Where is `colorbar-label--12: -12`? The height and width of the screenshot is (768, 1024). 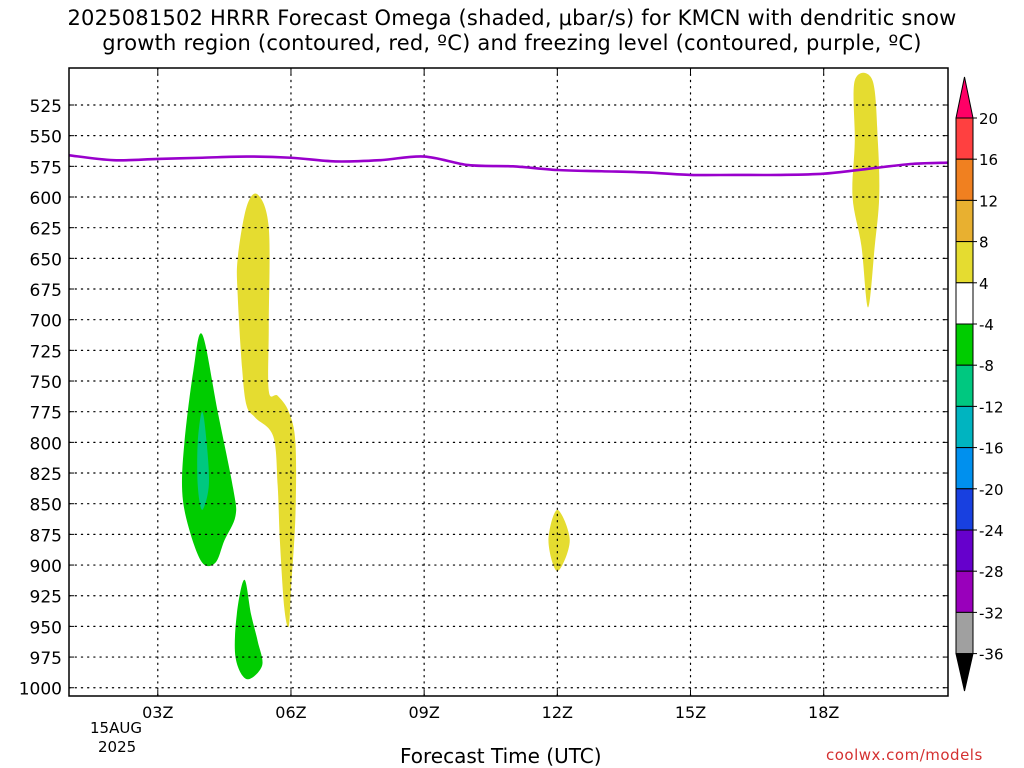
colorbar-label--12: -12 is located at coordinates (991, 407).